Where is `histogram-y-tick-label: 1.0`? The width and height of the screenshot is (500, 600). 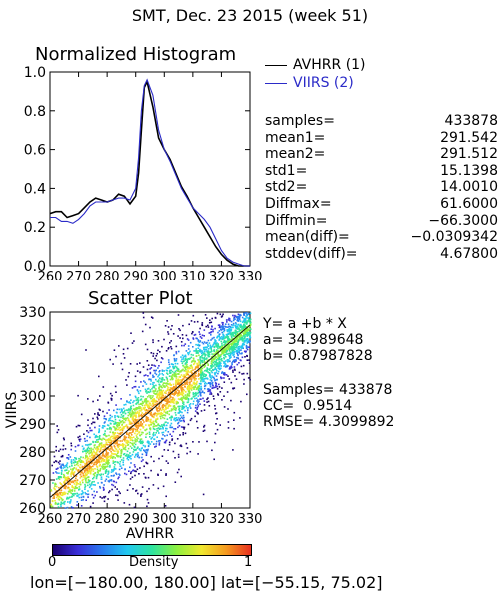
histogram-y-tick-label: 1.0 is located at coordinates (35, 73).